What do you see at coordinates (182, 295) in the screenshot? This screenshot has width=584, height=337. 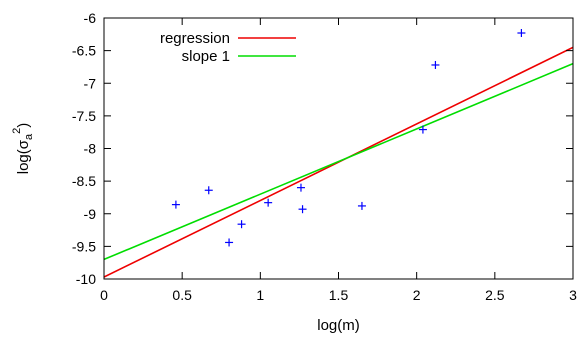 I see `x-tick-label: 0.5` at bounding box center [182, 295].